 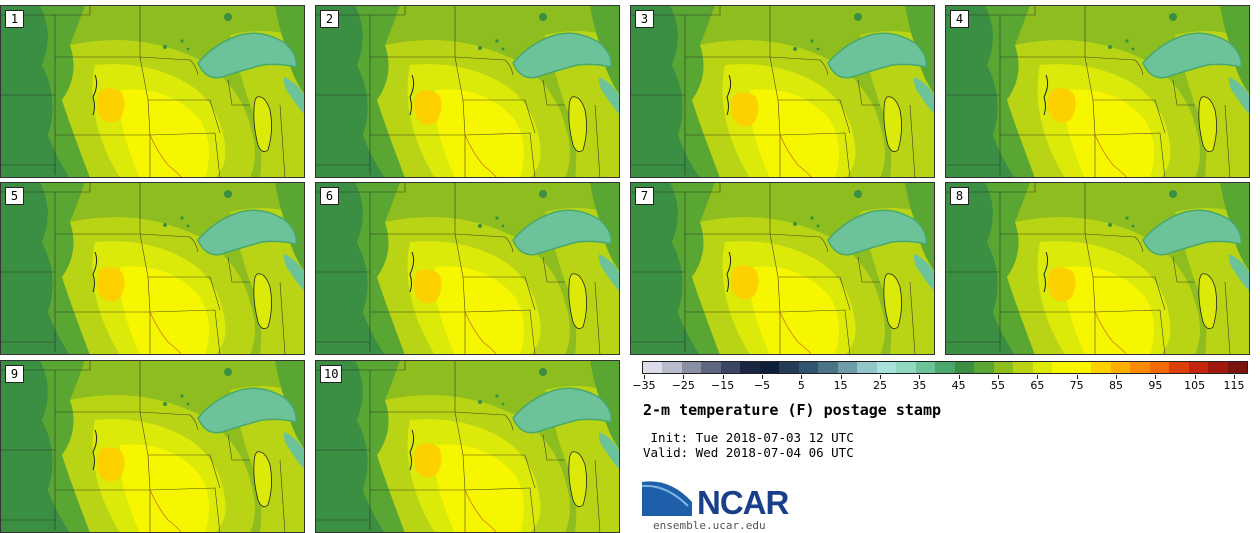 I want to click on colorbar, so click(x=945, y=367).